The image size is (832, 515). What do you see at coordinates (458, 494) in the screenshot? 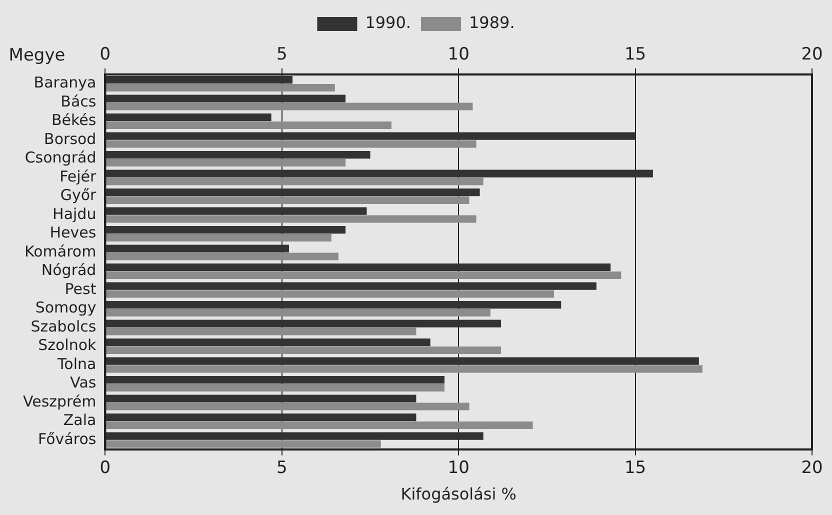
I see `x-axis-title: Kifogásolási %` at bounding box center [458, 494].